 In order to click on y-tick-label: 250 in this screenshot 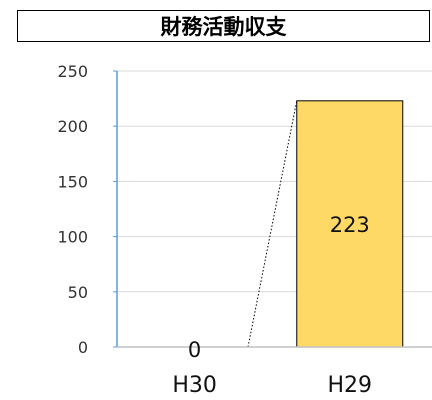, I will do `click(72, 71)`.